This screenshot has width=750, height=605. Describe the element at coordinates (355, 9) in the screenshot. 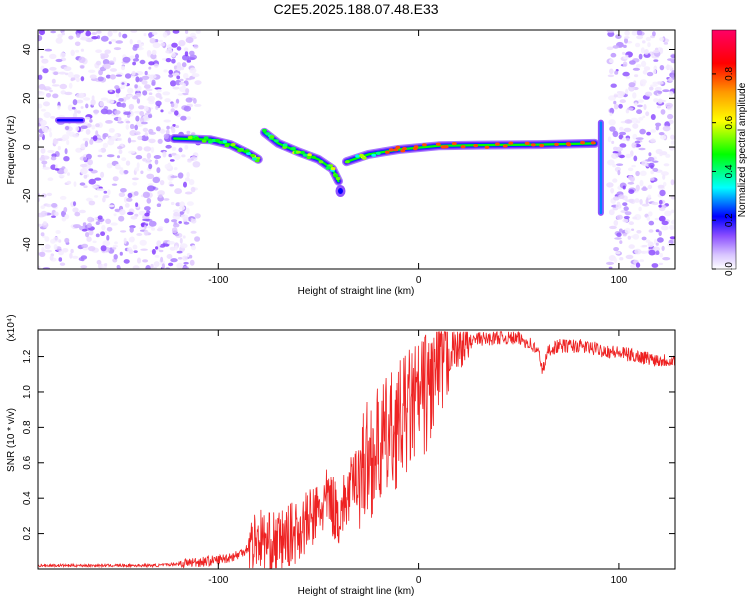

I see `chart-title: C2E5.2025.188.07.48.E33` at that location.